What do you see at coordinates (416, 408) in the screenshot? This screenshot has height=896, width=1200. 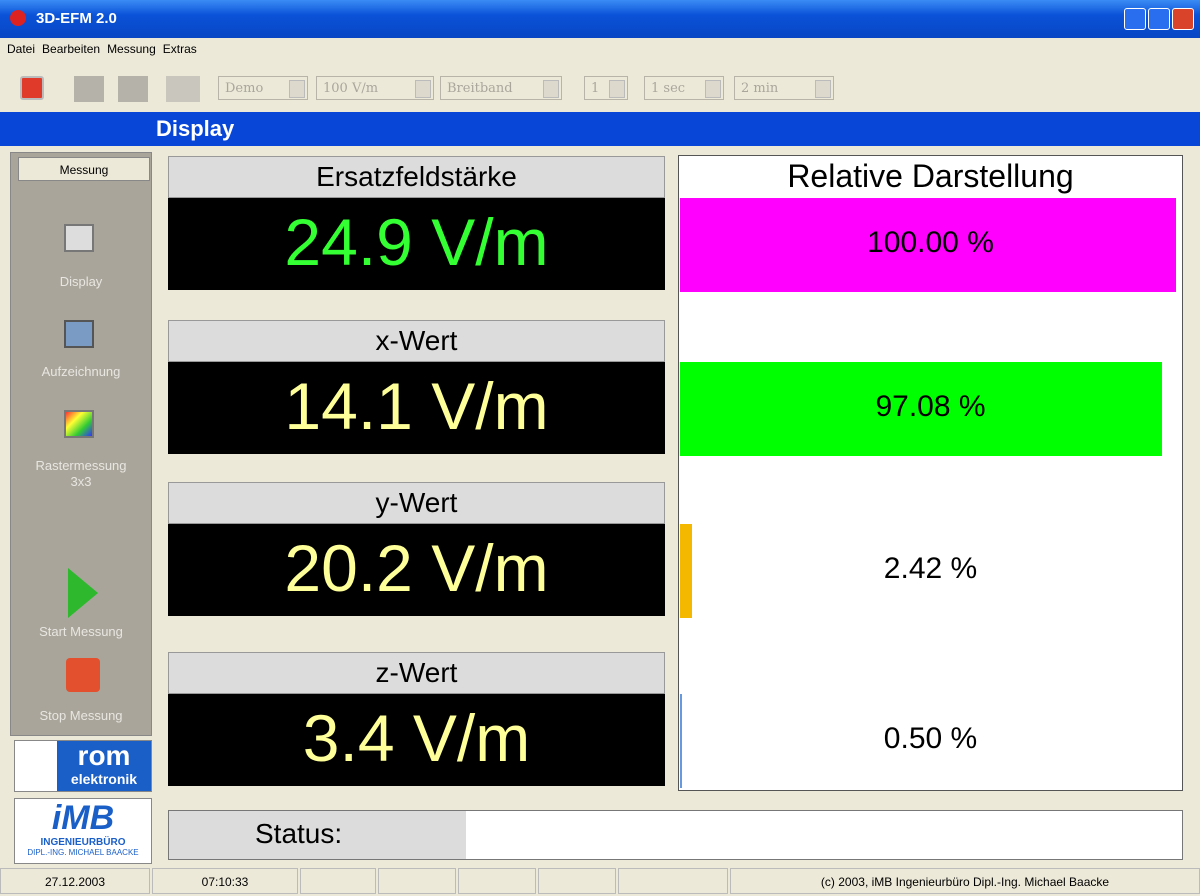 I see `reading-value: 14.1 V/m` at bounding box center [416, 408].